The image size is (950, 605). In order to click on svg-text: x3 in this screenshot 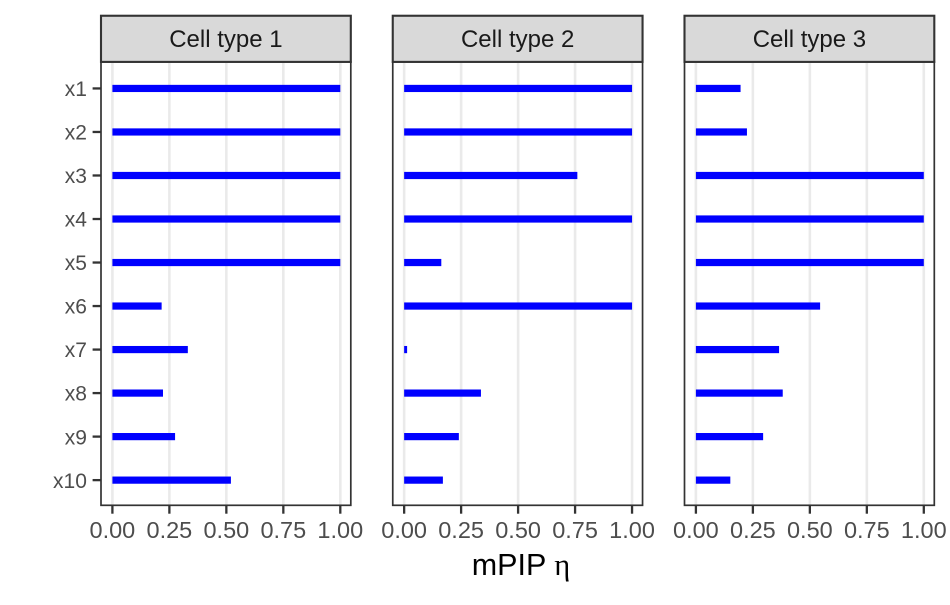, I will do `click(76, 176)`.